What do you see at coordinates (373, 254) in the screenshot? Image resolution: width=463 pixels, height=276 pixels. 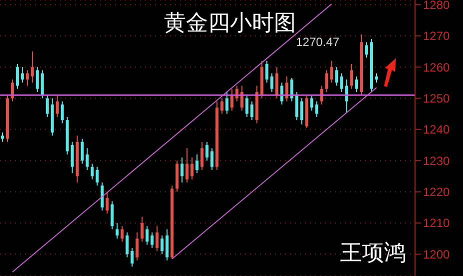 I see `annotation: 王项鸿` at bounding box center [373, 254].